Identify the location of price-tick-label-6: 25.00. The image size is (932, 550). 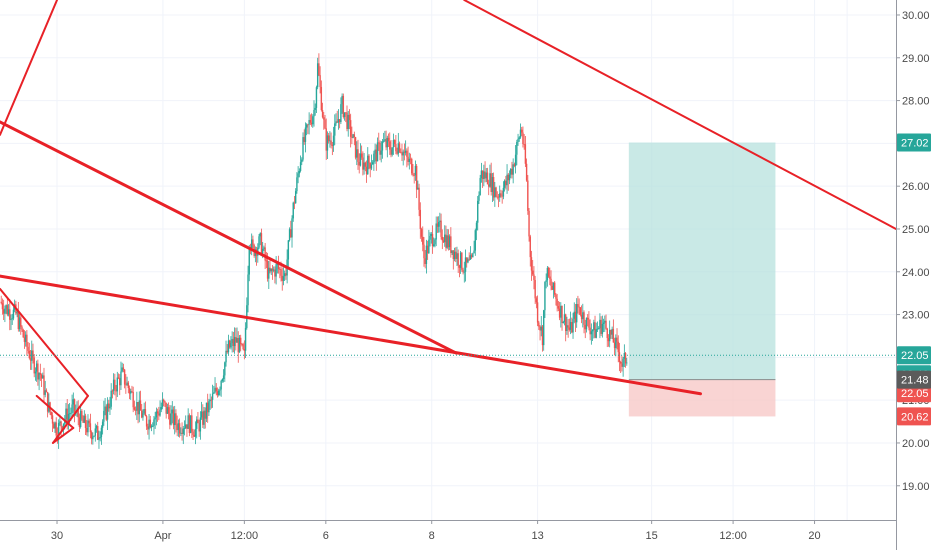
(916, 230).